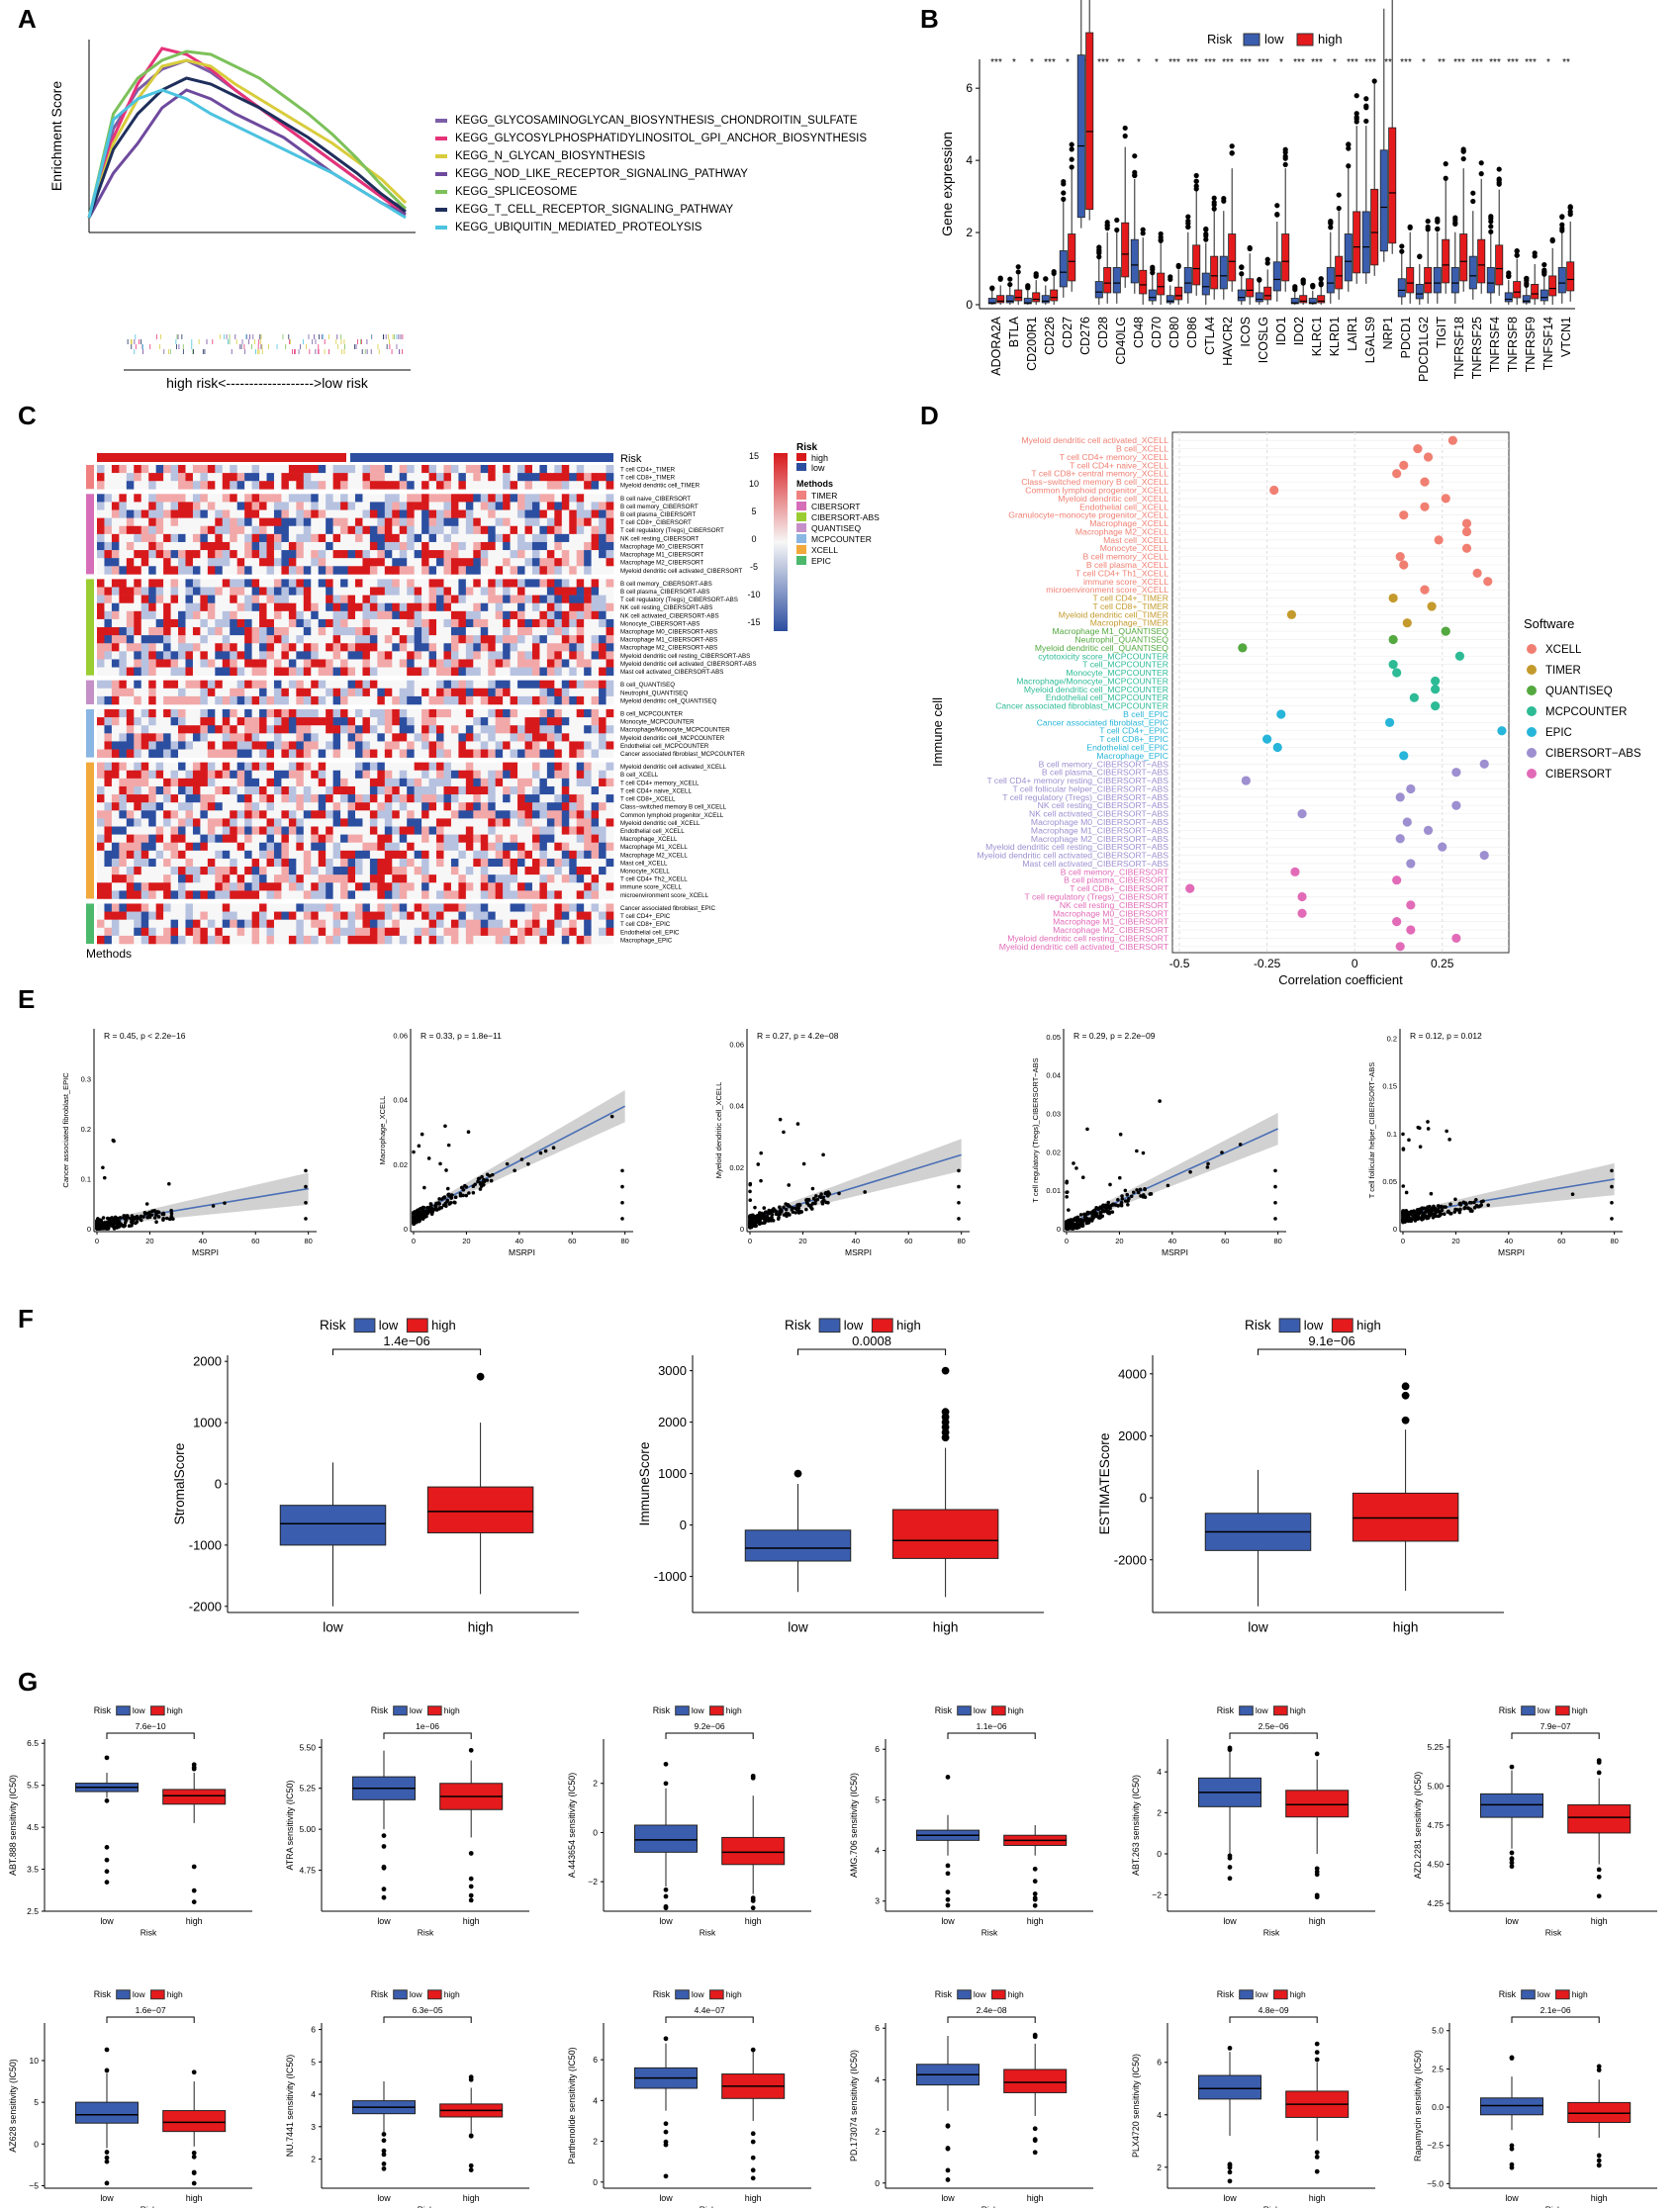  I want to click on cell-label: B cell memory_CIBERSORT−ABS, so click(1104, 764).